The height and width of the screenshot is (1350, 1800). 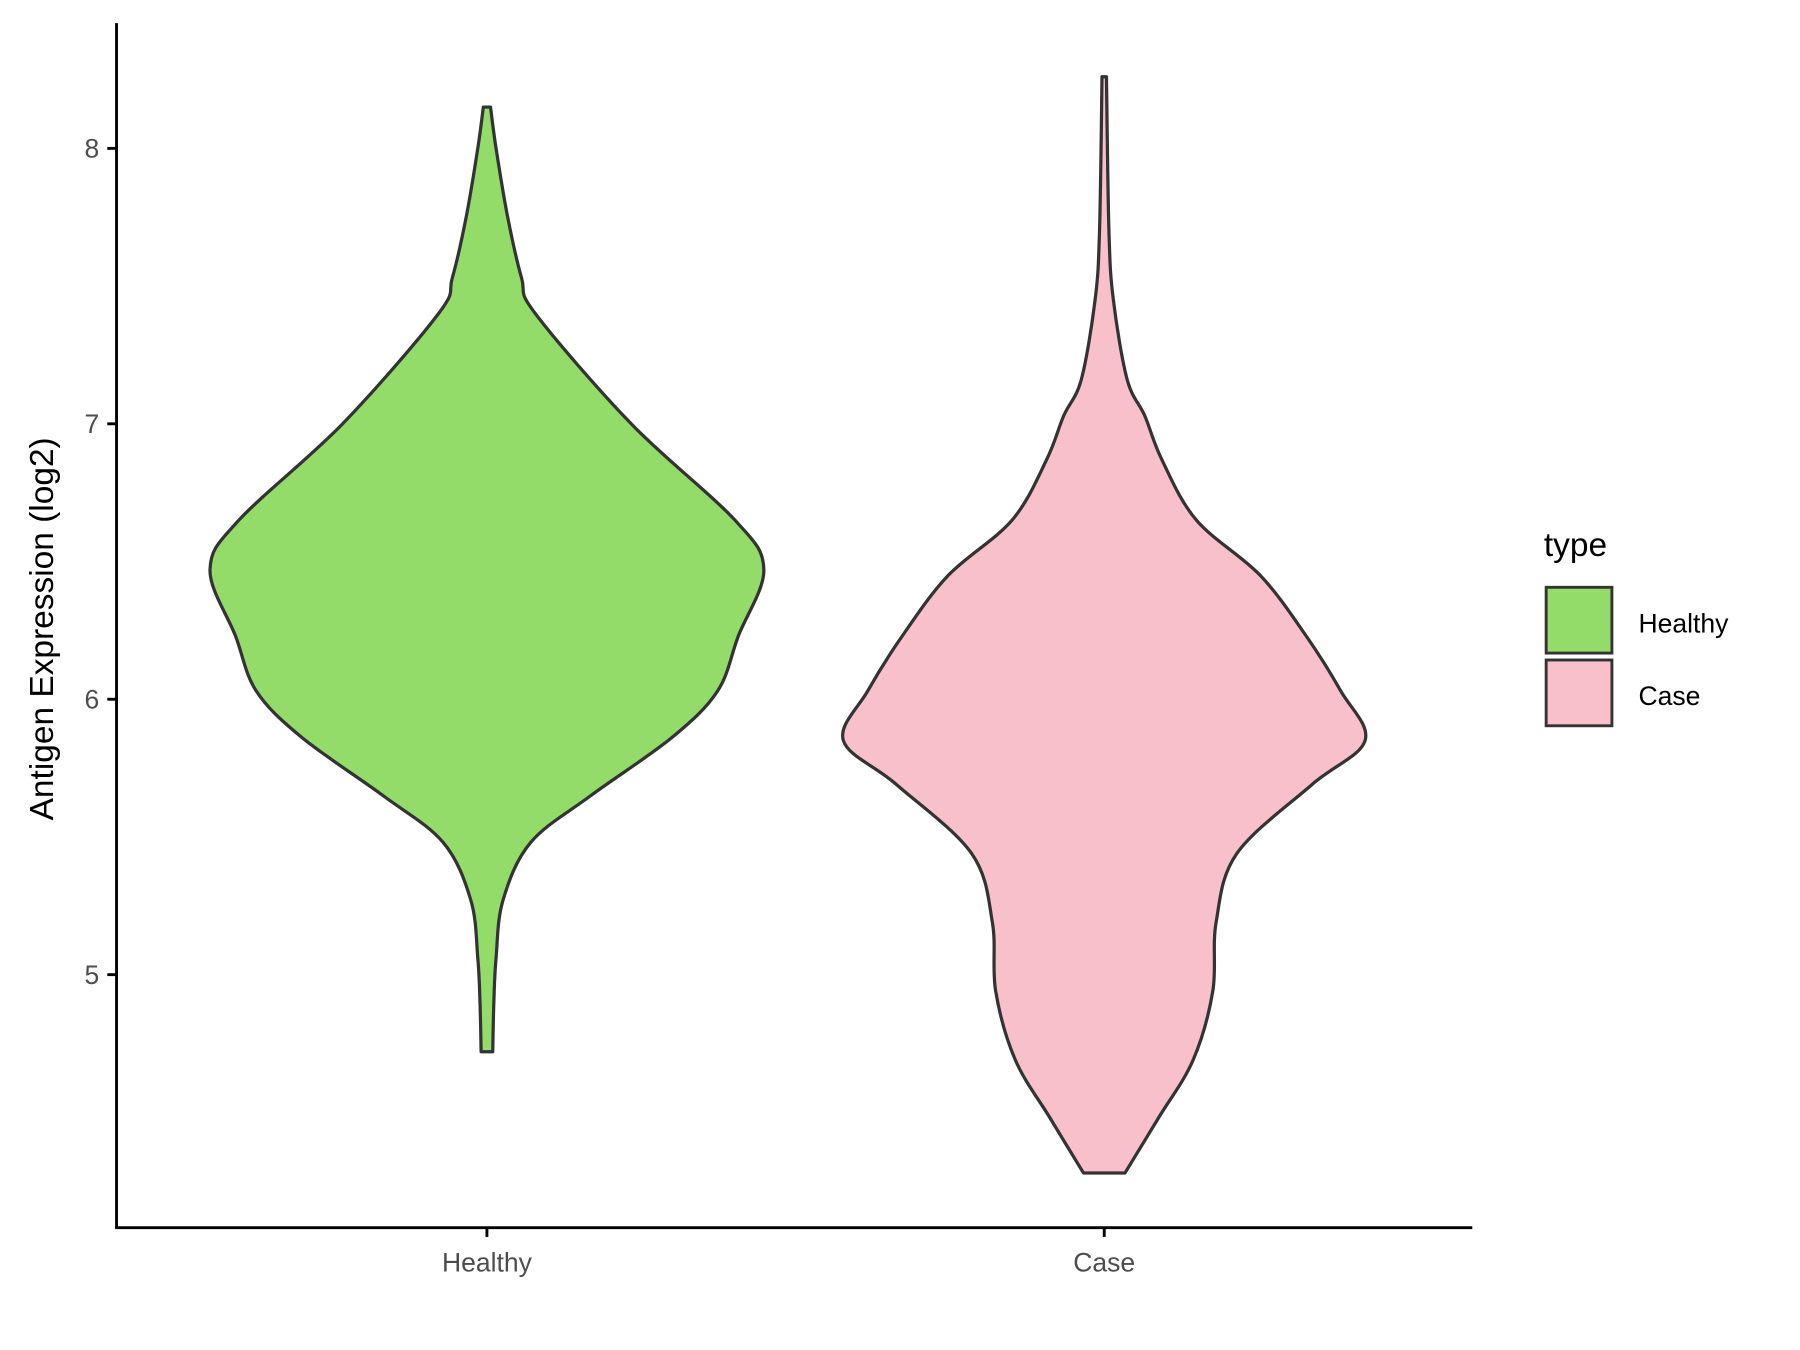 What do you see at coordinates (1579, 620) in the screenshot?
I see `legend-swatch-healthy` at bounding box center [1579, 620].